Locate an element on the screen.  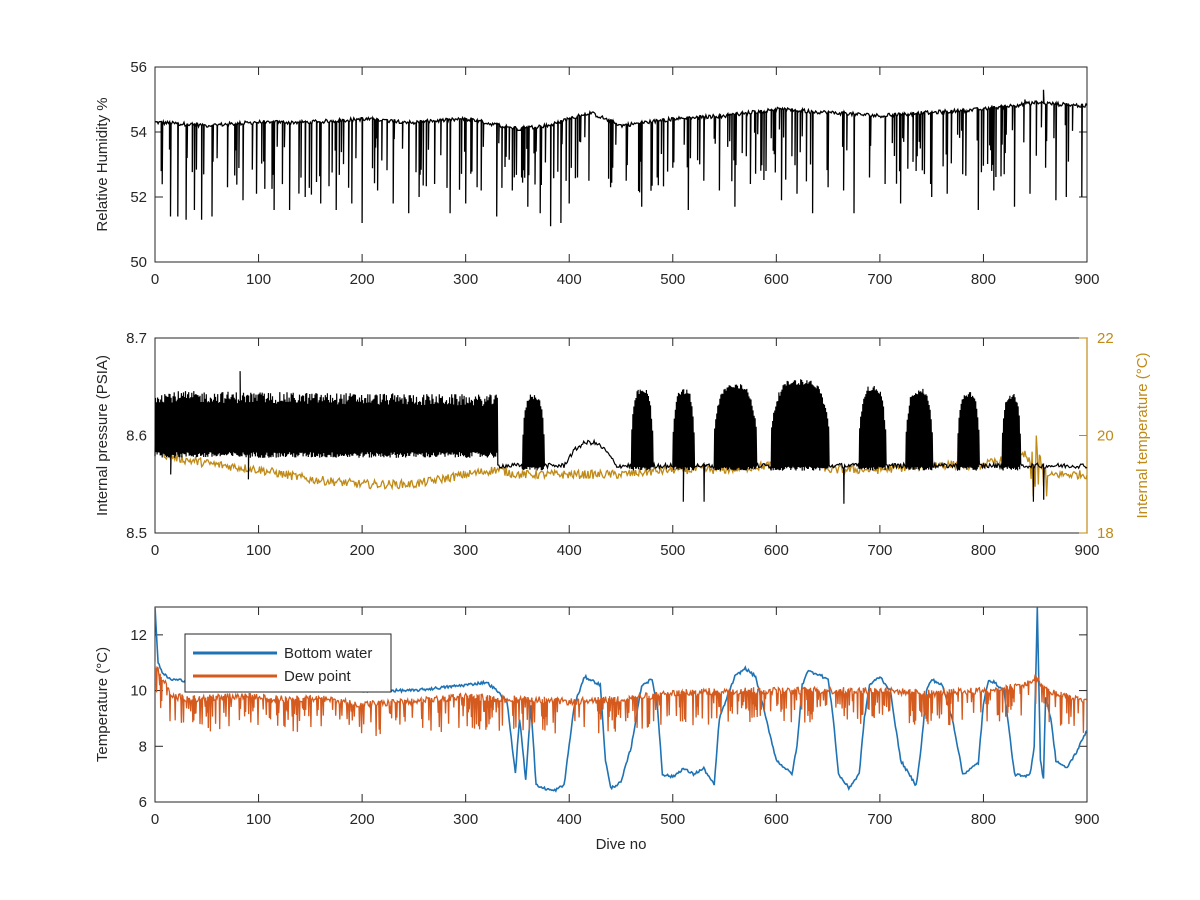
y-tick-label: 8.5 is located at coordinates (136, 533).